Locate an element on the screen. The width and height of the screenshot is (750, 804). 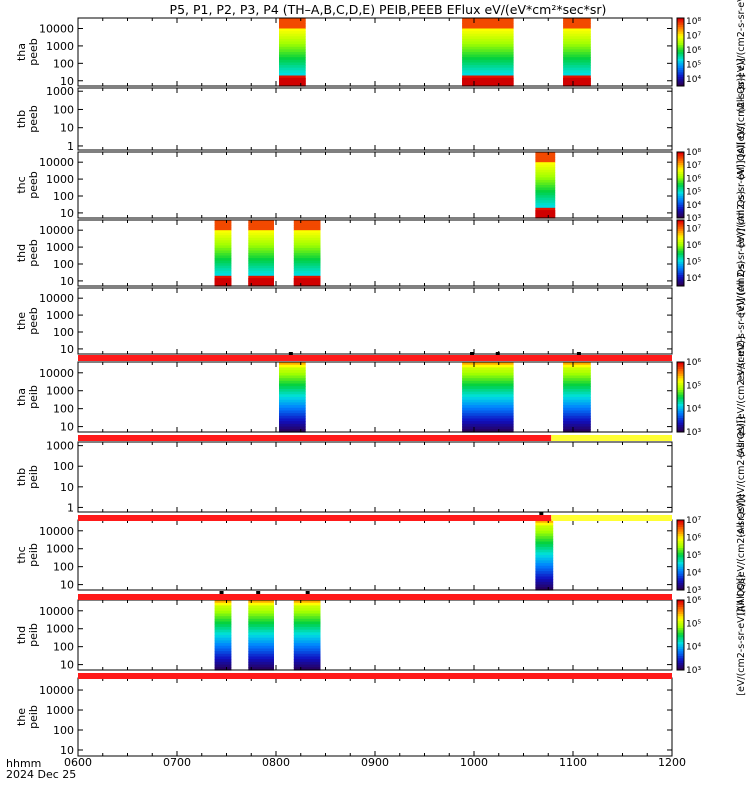
y-axis-label-spacecraft: the is located at coordinates (21, 717).